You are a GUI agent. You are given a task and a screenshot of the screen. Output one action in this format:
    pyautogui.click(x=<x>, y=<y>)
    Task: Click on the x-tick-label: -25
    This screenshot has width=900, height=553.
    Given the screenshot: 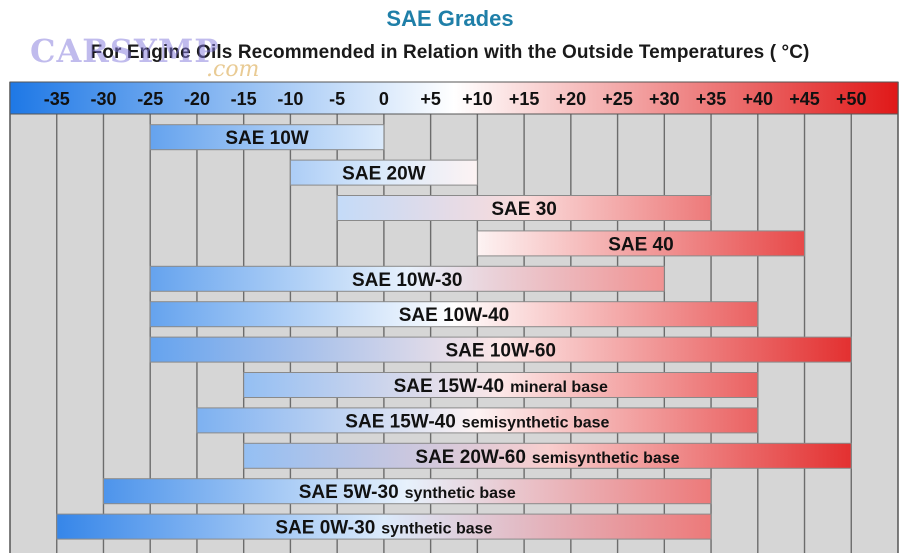 What is the action you would take?
    pyautogui.click(x=150, y=99)
    